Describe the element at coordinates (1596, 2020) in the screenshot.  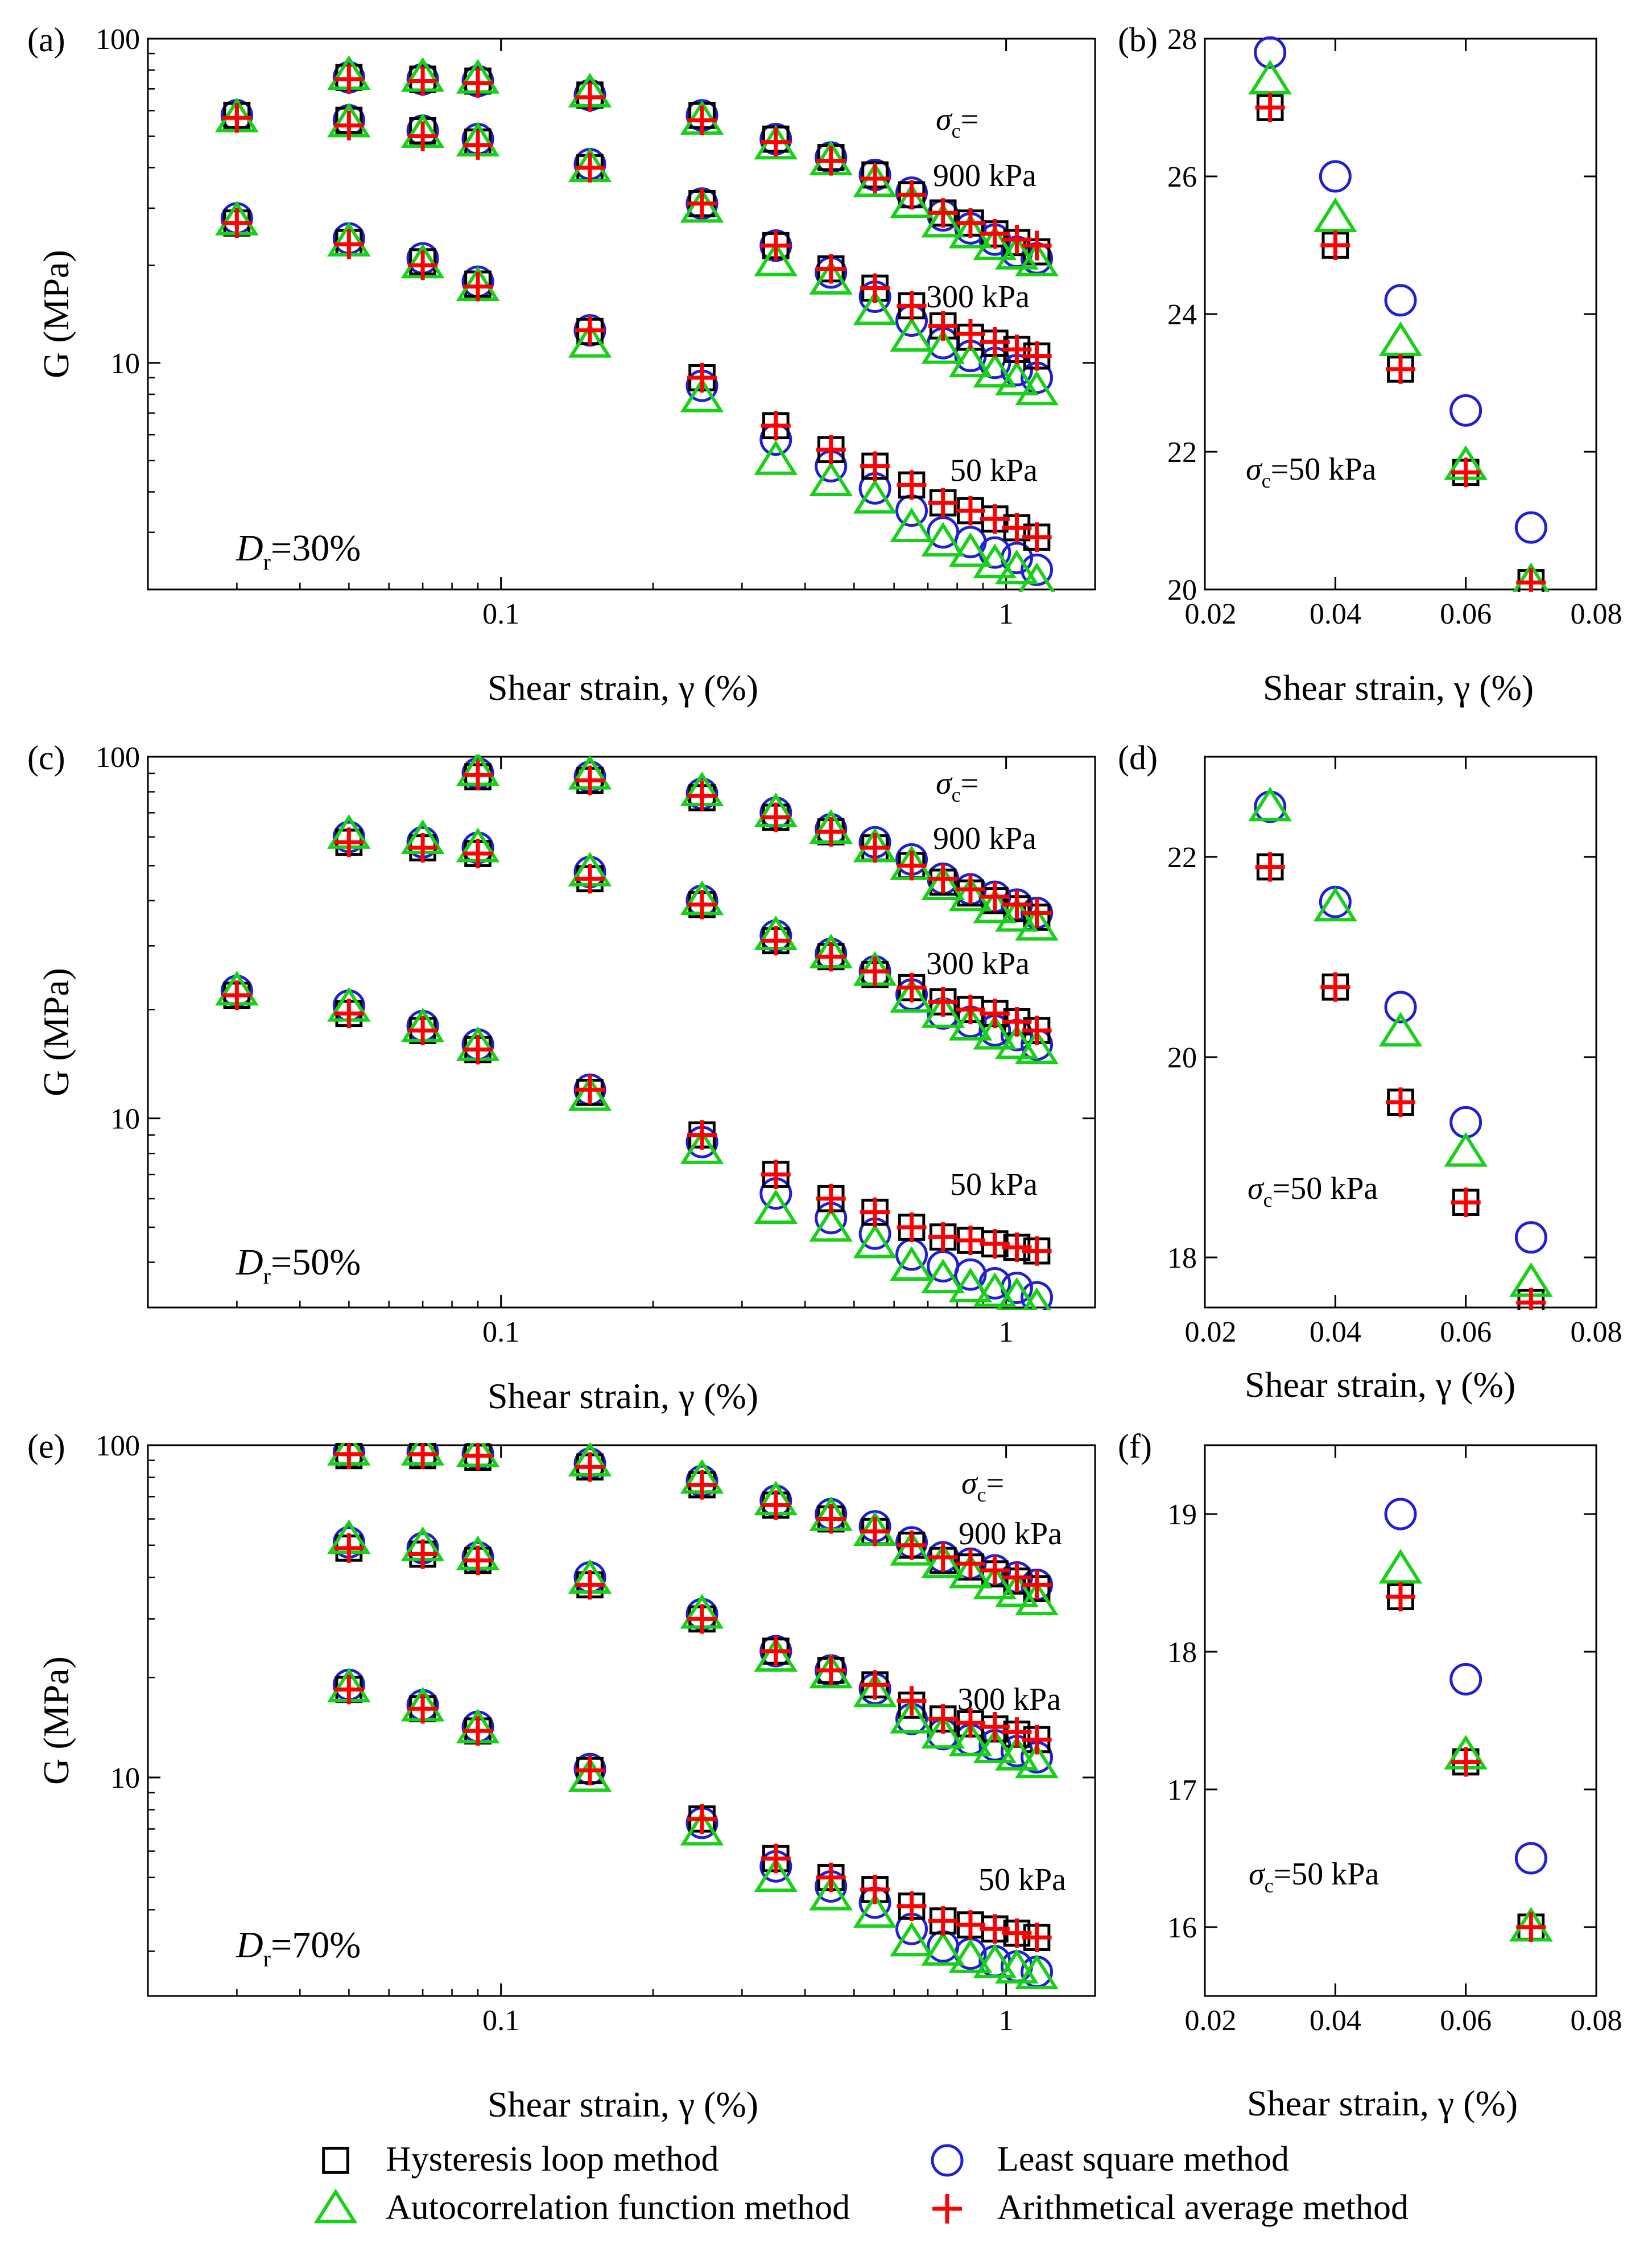
I see `x-tick-label: 0.08` at that location.